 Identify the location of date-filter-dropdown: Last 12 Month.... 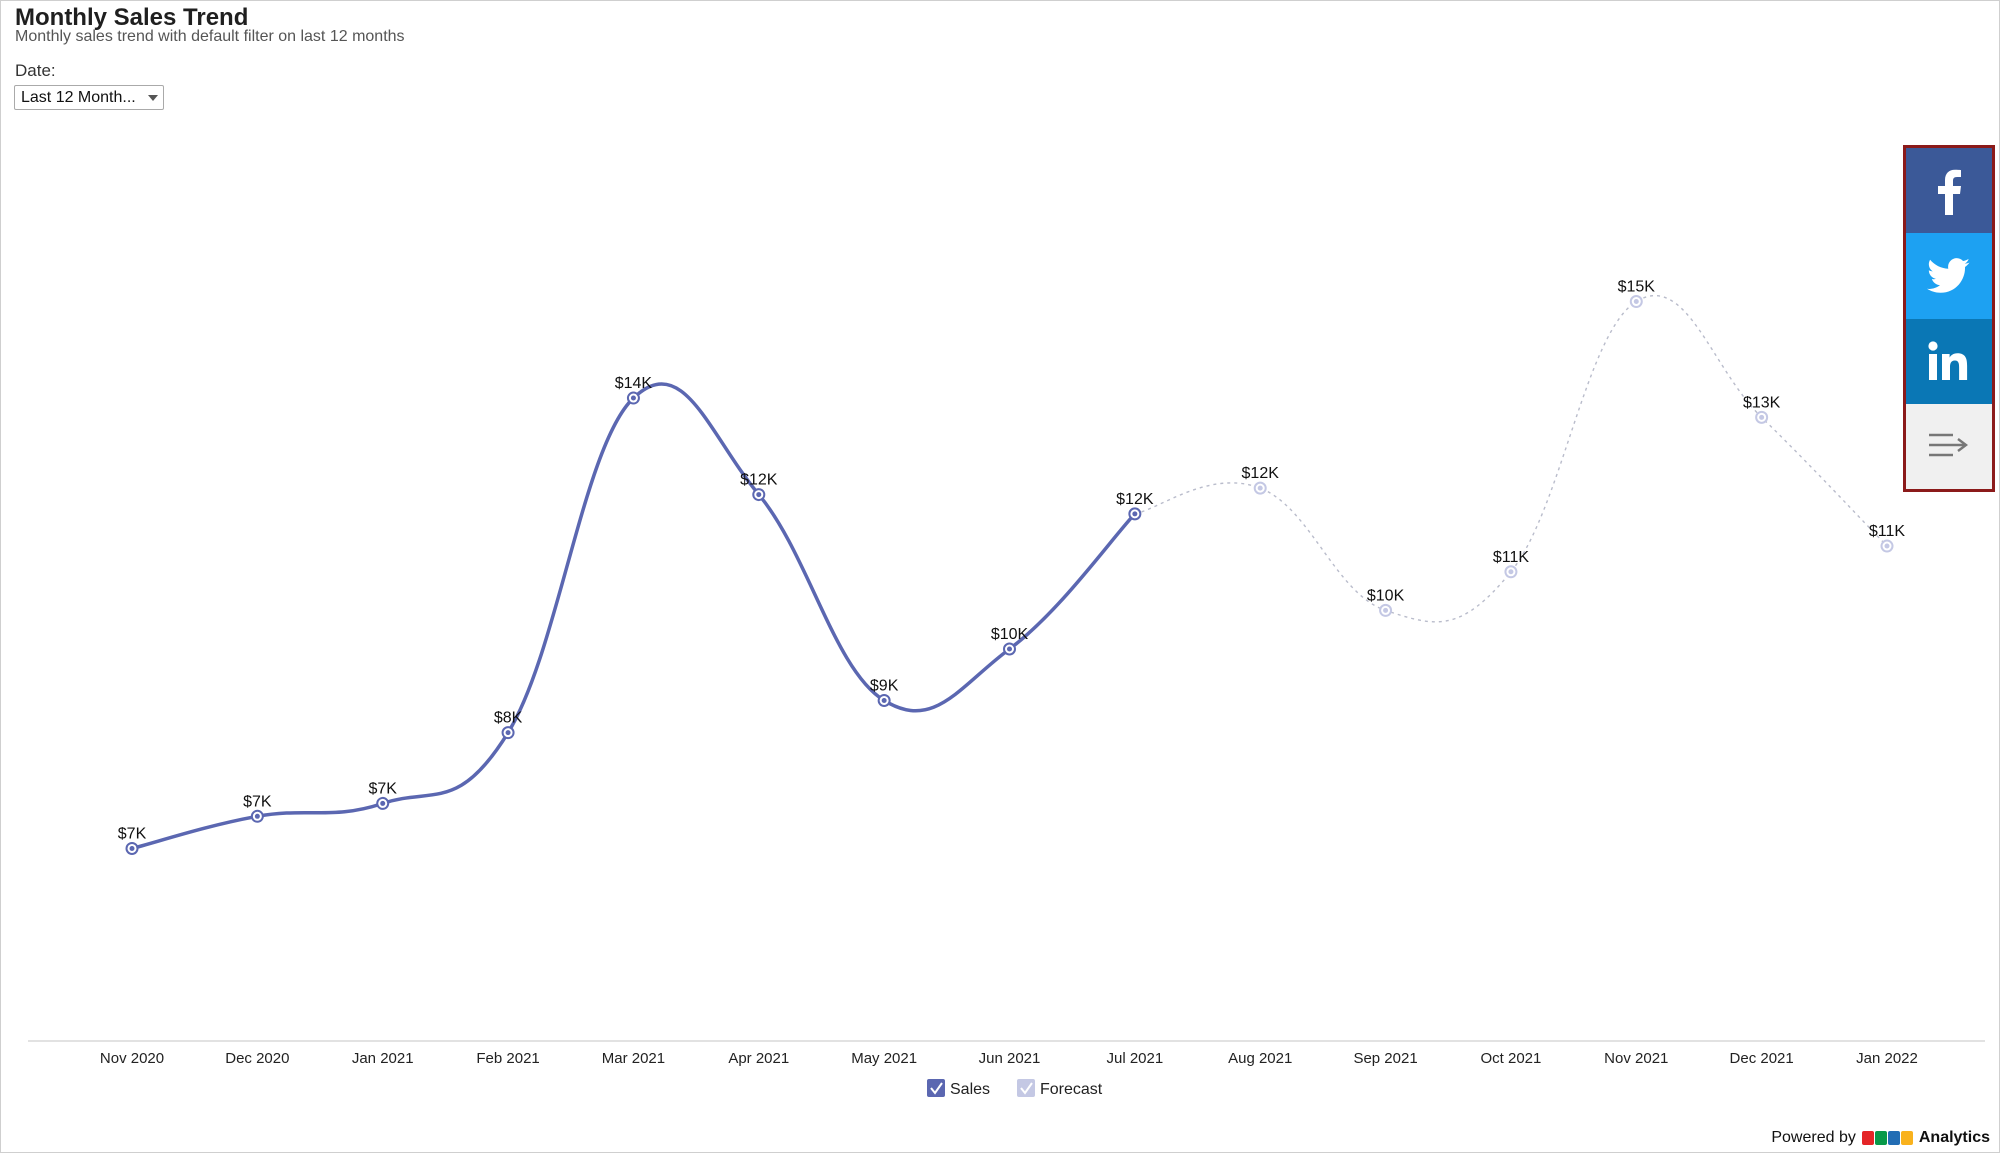
(89, 97).